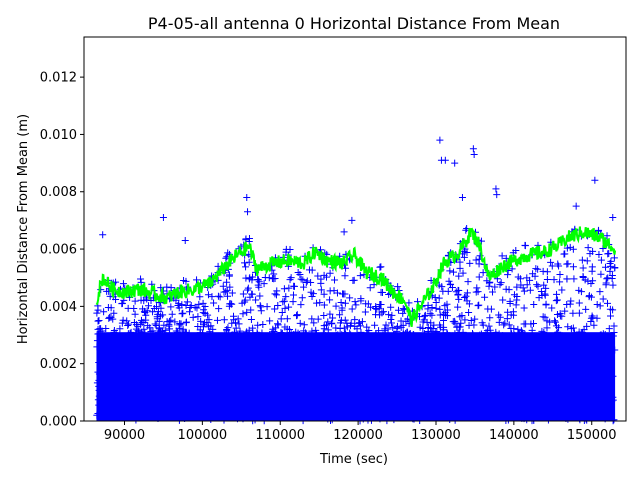 This screenshot has width=640, height=480. I want to click on scatter-point-1990, so click(102, 412).